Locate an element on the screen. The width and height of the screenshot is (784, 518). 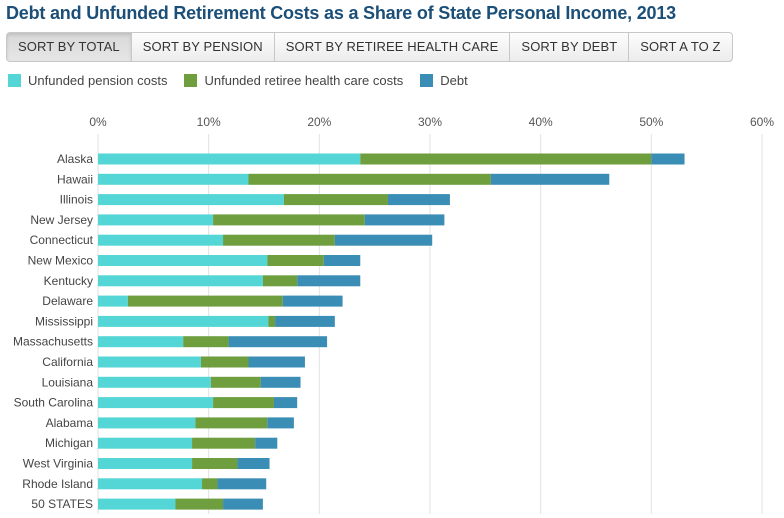
legend-item-pension: Unfunded pension costs is located at coordinates (87, 80).